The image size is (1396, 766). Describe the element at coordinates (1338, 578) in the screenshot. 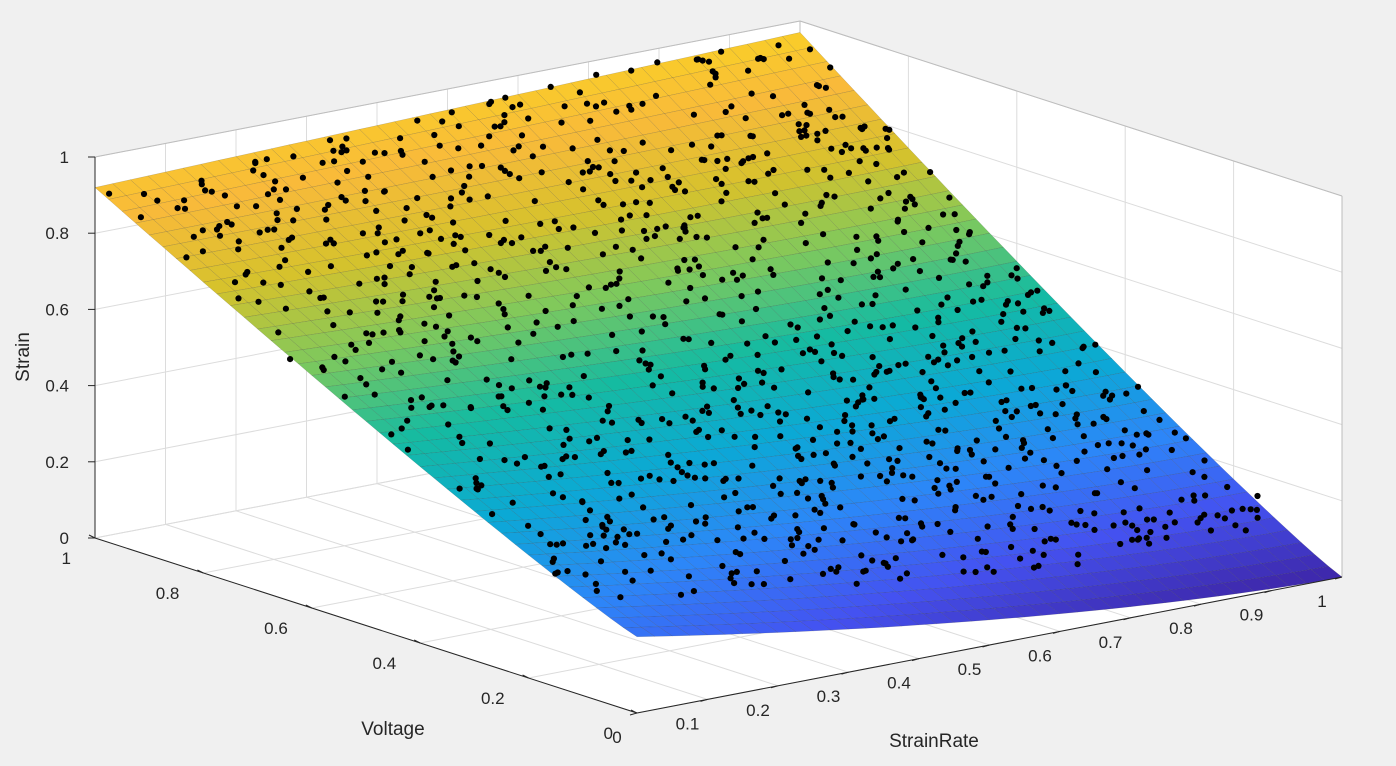

I see `x-tick-mark` at that location.